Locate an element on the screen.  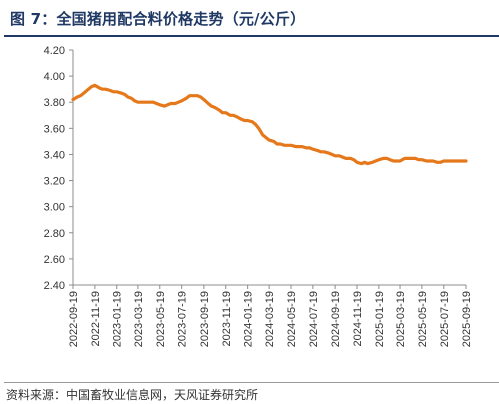
x-tick-label: 2025-01-19 is located at coordinates (380, 319).